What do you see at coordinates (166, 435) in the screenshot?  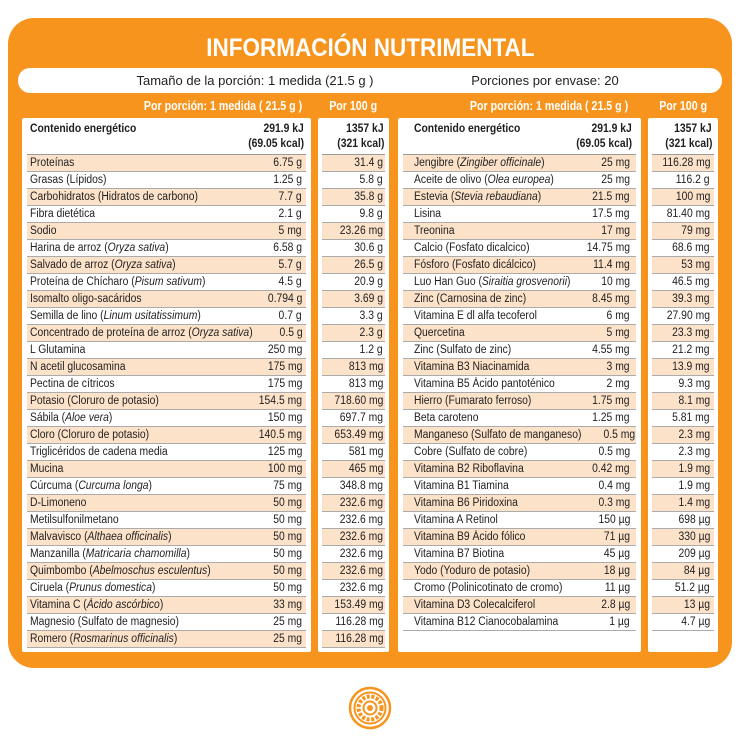 I see `nutrient-row: Cloro (Cloruro de potasio) 140.5 mg` at bounding box center [166, 435].